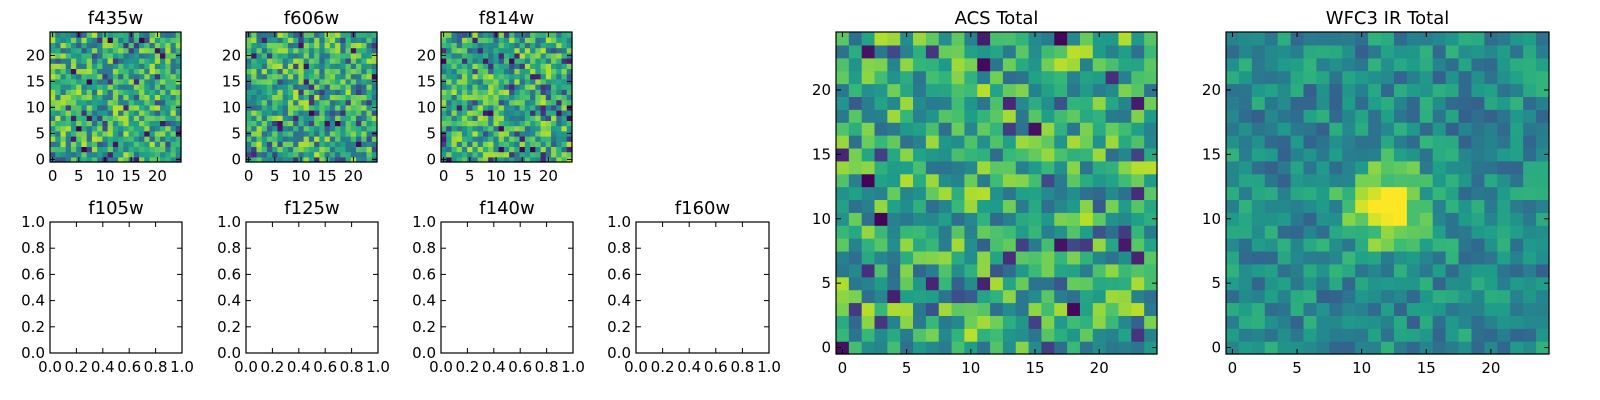 This screenshot has height=400, width=1600. I want to click on x-tick-label: 0.4, so click(103, 367).